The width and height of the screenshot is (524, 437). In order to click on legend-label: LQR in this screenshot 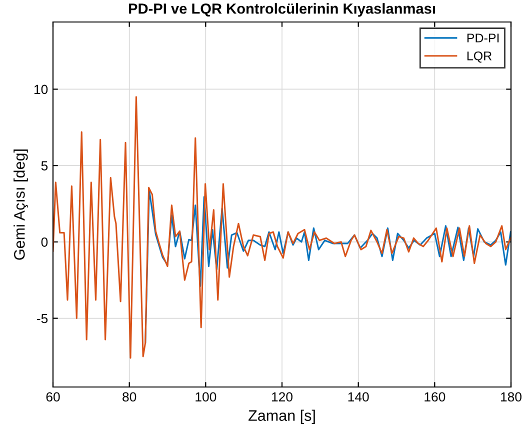, I will do `click(479, 57)`.